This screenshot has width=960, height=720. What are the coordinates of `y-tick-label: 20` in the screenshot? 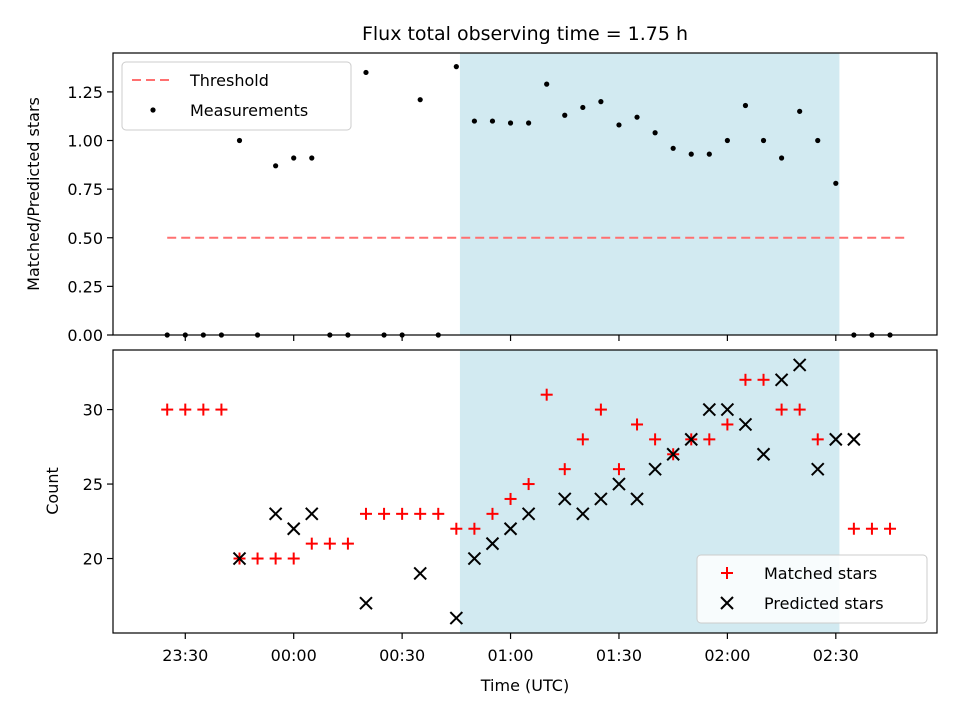 It's located at (93, 559).